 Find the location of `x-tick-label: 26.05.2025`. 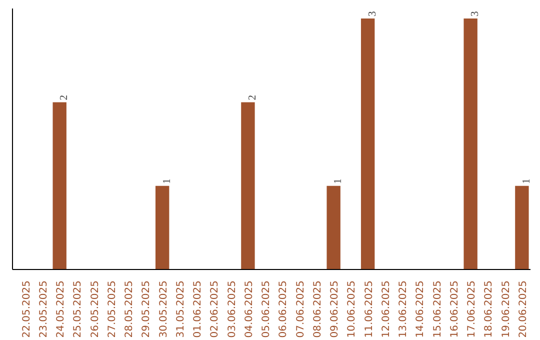

x-tick-label: 26.05.2025 is located at coordinates (95, 309).